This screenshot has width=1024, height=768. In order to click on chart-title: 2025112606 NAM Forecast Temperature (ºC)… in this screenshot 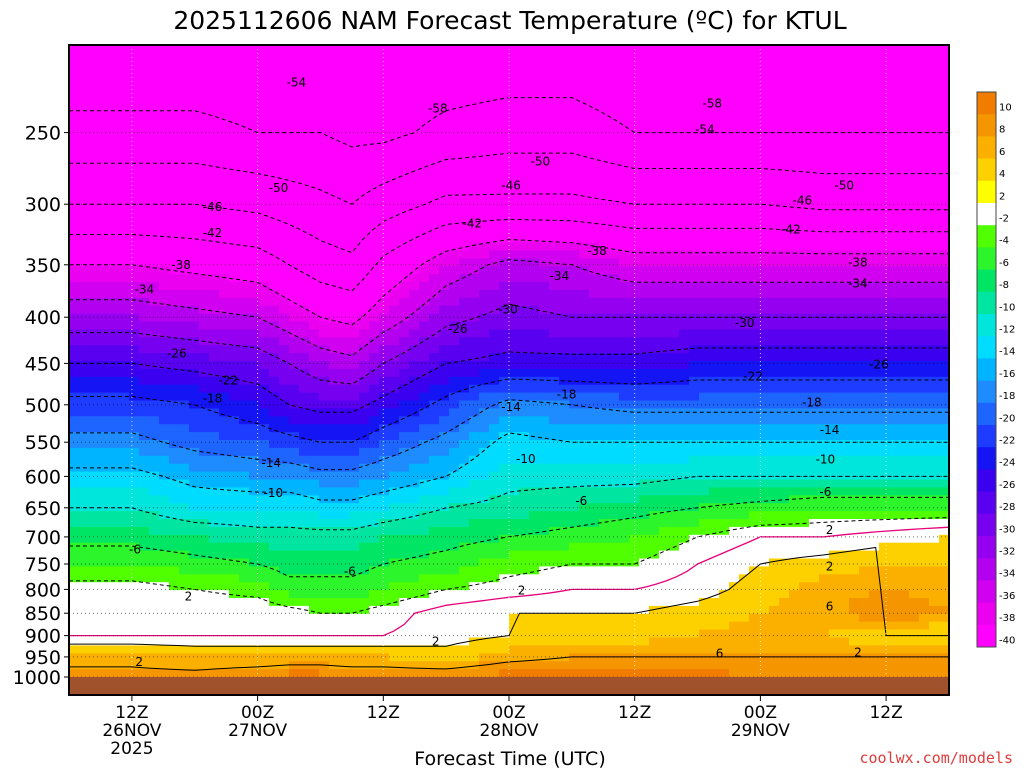, I will do `click(509, 20)`.